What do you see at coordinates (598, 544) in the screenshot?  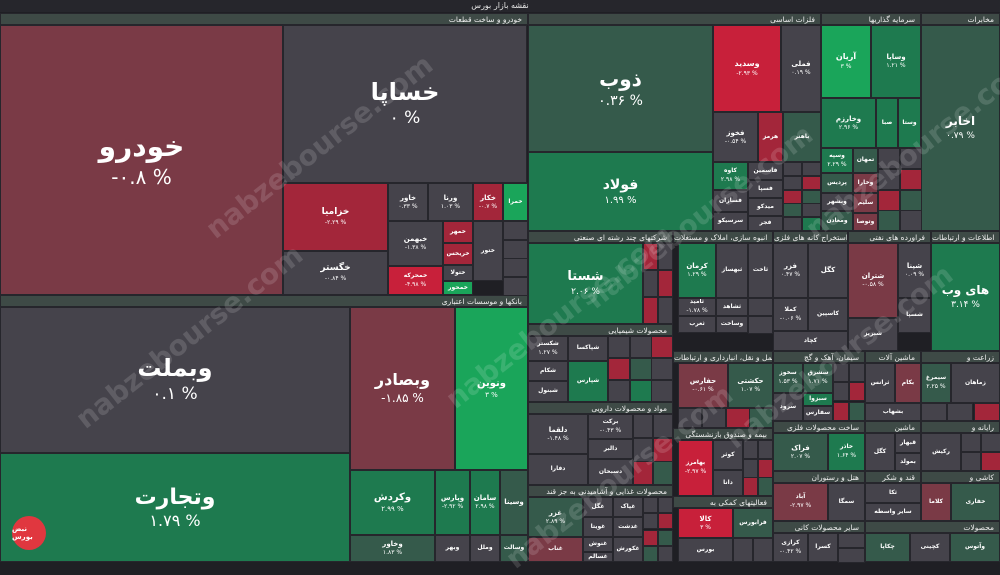 I see `stock-tile-ghnosh: غنوش` at bounding box center [598, 544].